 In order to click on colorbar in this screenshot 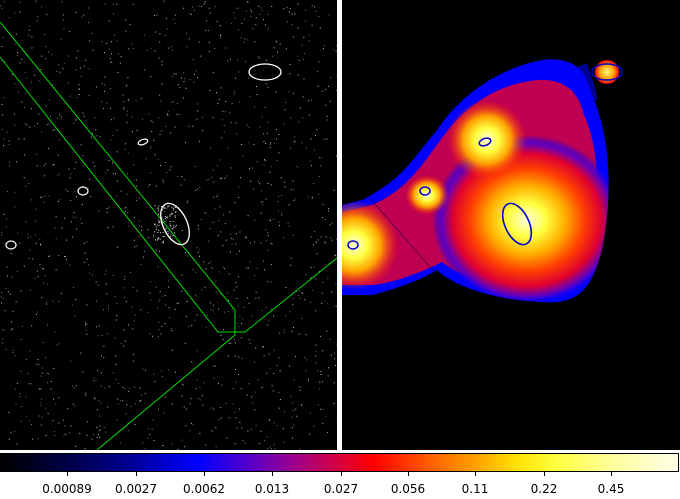, I will do `click(339, 462)`.